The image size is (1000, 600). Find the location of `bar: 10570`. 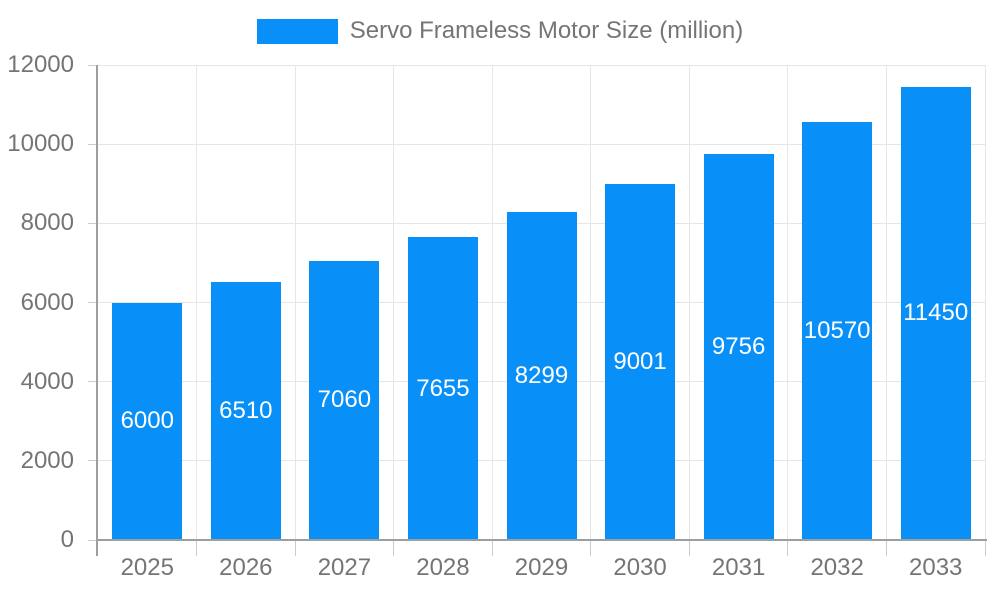

bar: 10570 is located at coordinates (837, 330).